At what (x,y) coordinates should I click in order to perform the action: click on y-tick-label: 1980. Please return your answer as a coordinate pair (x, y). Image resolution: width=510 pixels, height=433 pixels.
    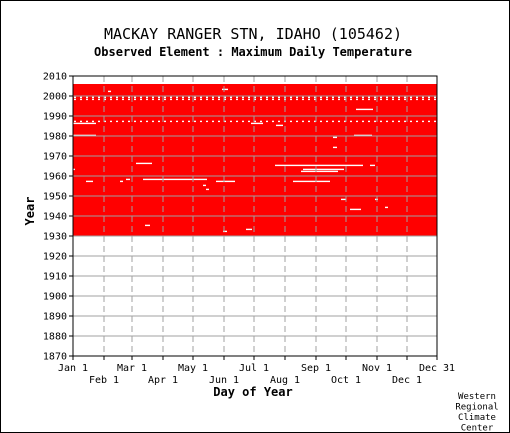
    Looking at the image, I should click on (55, 137).